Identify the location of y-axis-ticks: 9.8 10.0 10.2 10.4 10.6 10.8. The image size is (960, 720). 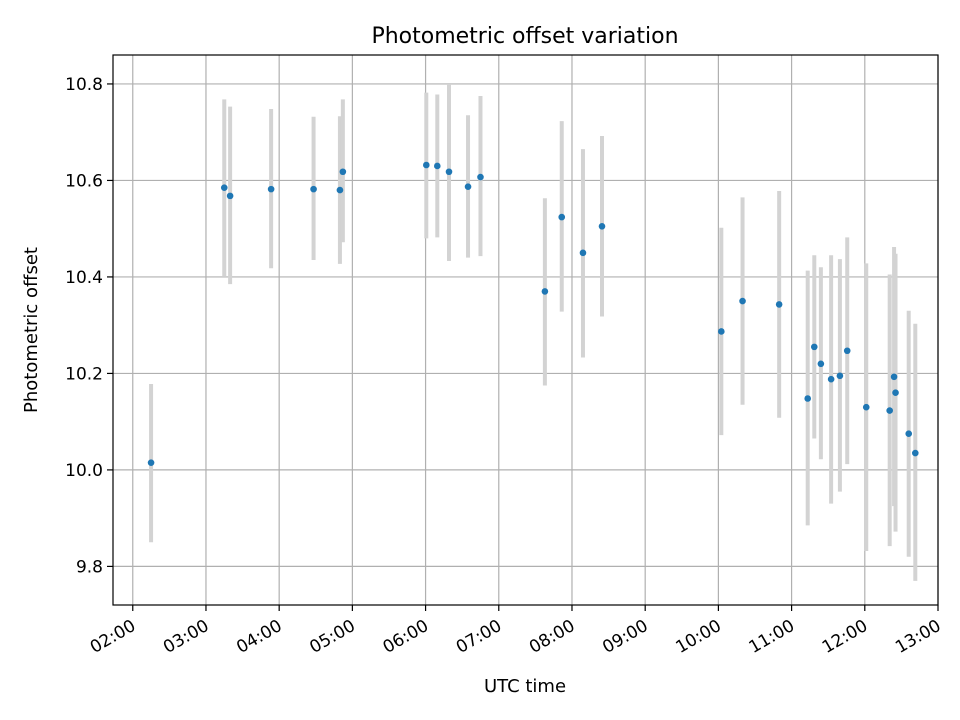
(89, 326).